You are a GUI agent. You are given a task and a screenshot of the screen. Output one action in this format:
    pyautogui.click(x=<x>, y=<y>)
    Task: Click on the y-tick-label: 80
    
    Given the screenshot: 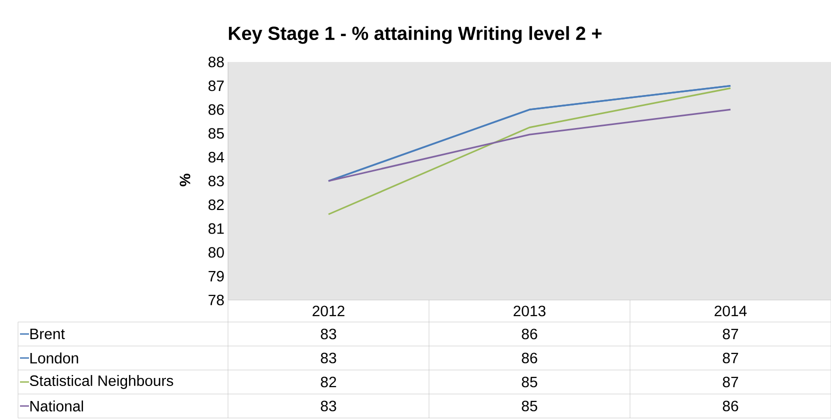 What is the action you would take?
    pyautogui.click(x=216, y=252)
    